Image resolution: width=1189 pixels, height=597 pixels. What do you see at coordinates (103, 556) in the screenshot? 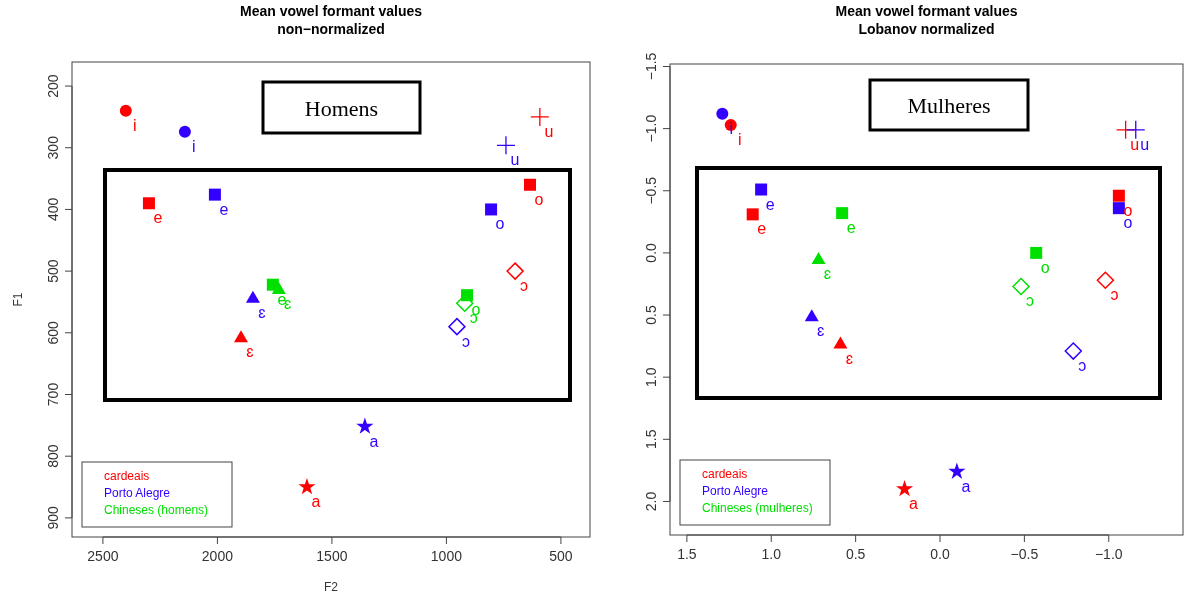
I see `x-tick-label: 2500` at bounding box center [103, 556].